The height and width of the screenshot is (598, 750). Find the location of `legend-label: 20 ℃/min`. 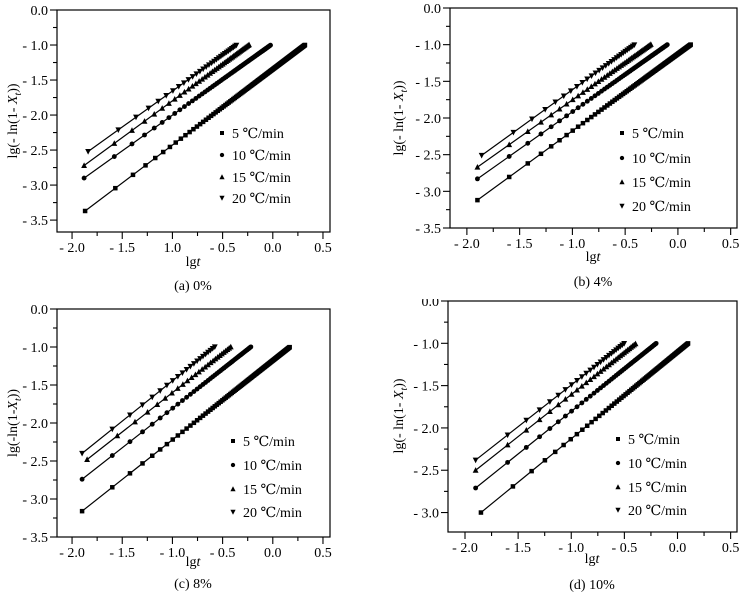

legend-label: 20 ℃/min is located at coordinates (661, 207).